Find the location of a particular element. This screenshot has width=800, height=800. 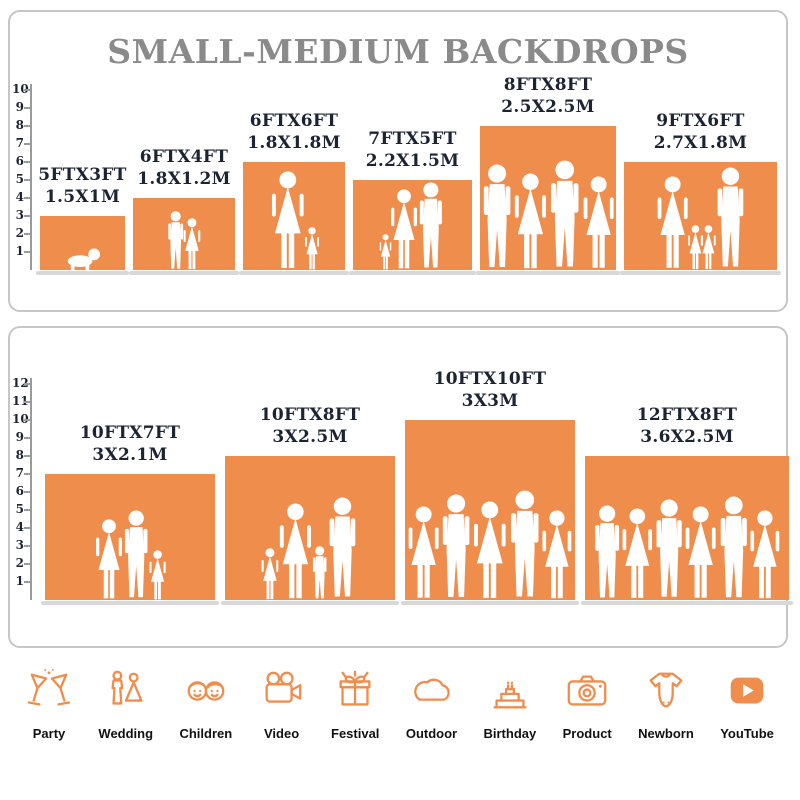

category-label: Party is located at coordinates (49, 733).